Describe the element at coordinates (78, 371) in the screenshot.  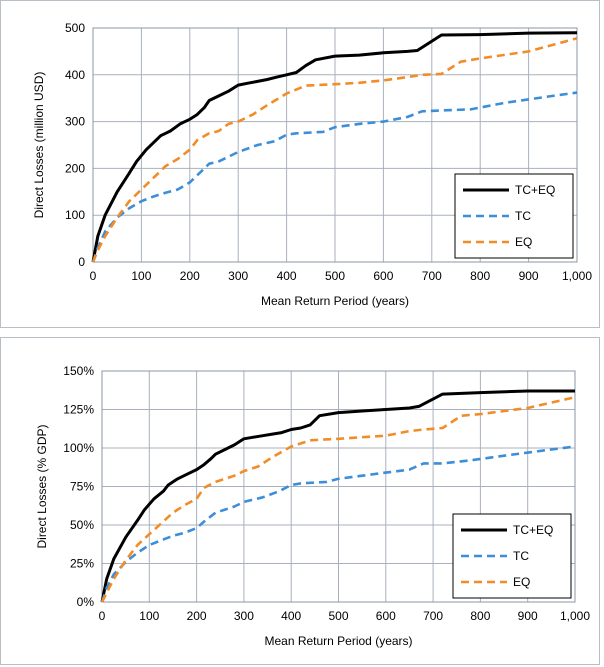
I see `y-tick-label: 150%` at that location.